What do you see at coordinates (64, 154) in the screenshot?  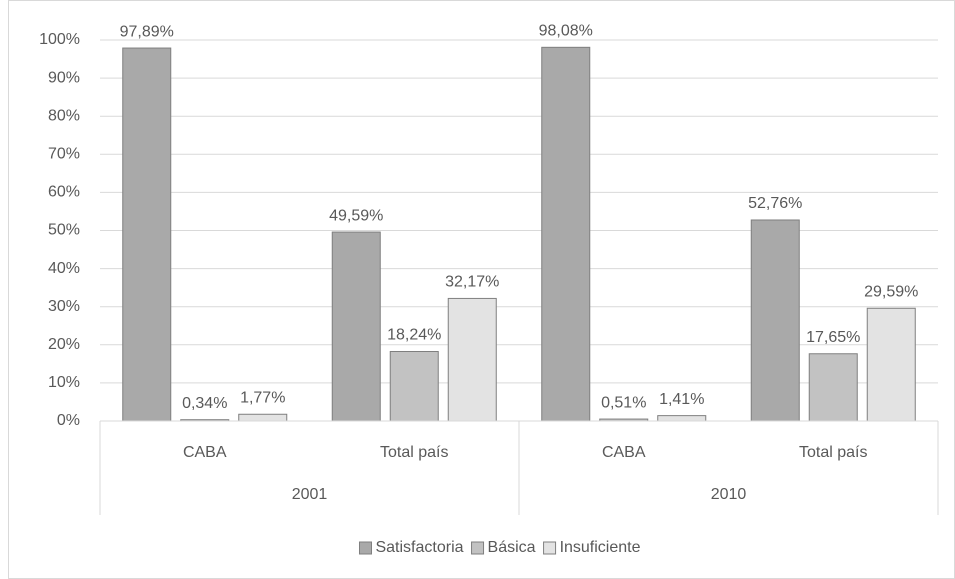 I see `y-tick-label: 70%` at bounding box center [64, 154].